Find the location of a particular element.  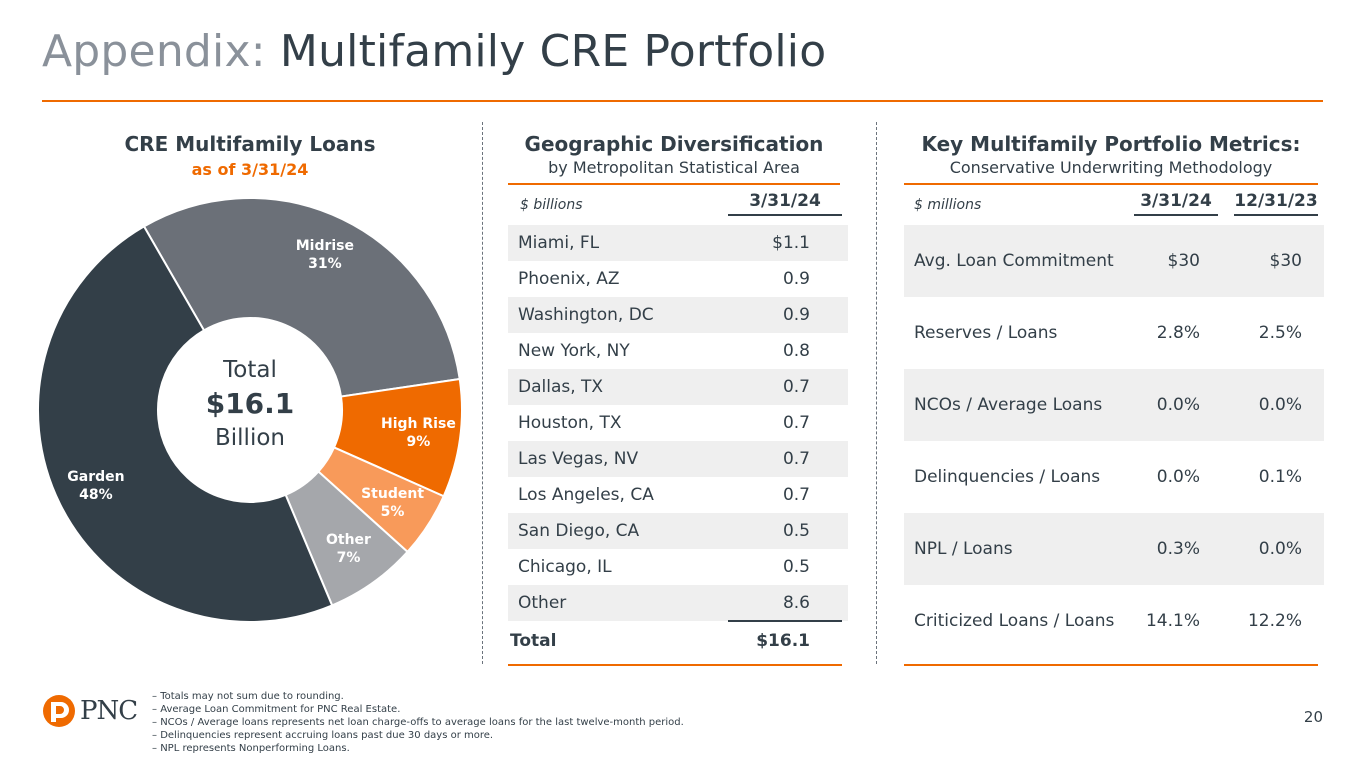

pnc-logo-wordmark: PNC is located at coordinates (109, 711).